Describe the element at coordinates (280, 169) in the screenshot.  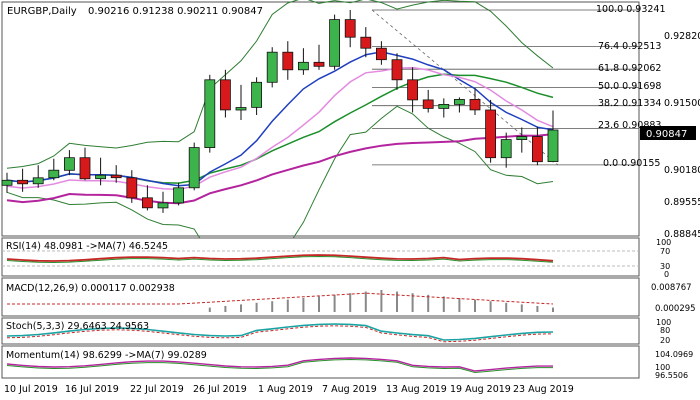
I see `sma-slow-line` at that location.